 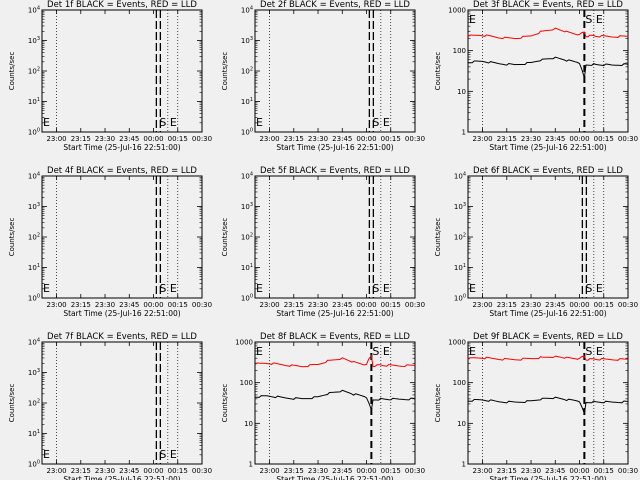 What do you see at coordinates (548, 171) in the screenshot?
I see `panel-title: Det 6f BLACK = Events, RED = LLD` at bounding box center [548, 171].